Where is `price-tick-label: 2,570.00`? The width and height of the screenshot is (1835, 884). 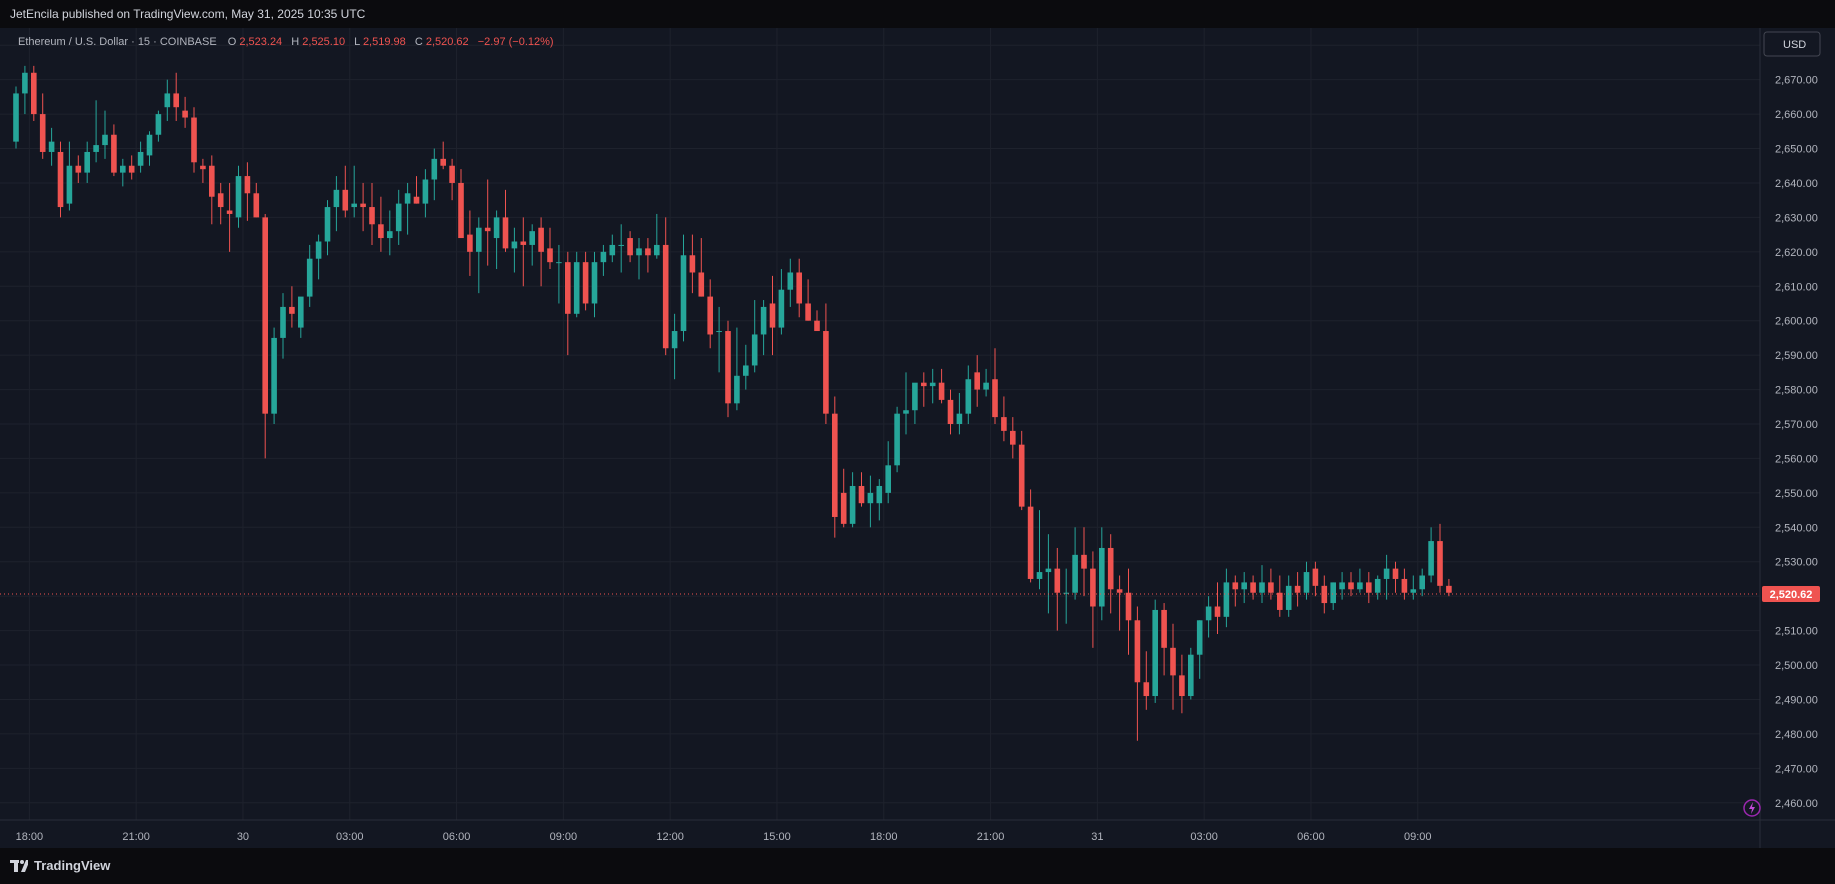
price-tick-label: 2,570.00 is located at coordinates (1796, 425).